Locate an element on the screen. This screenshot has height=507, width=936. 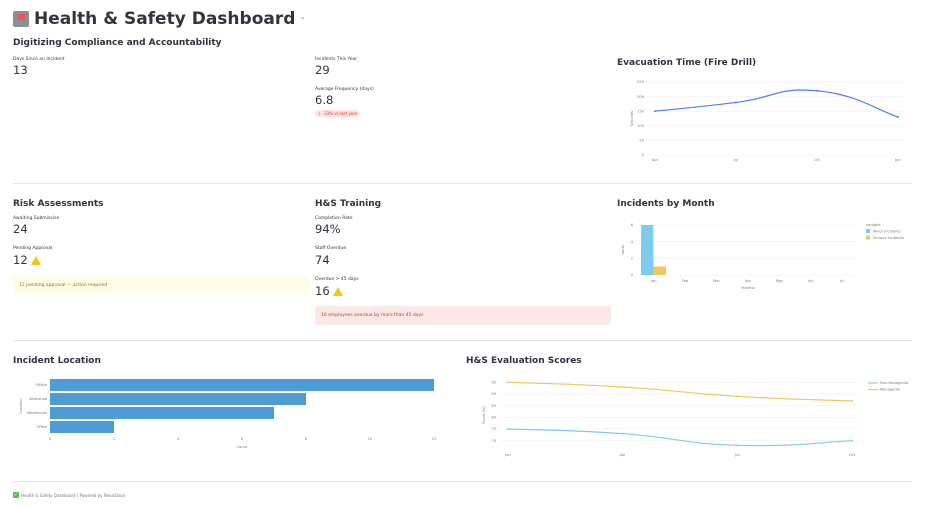
warning-alert: 12 pending approval — action required is located at coordinates (161, 285).